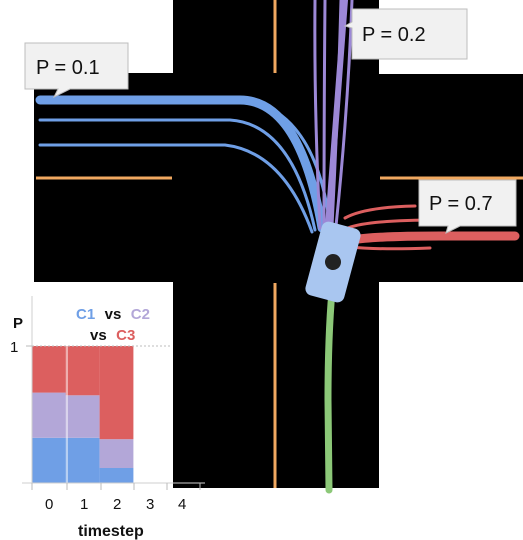 Image resolution: width=523 pixels, height=540 pixels. Describe the element at coordinates (14, 347) in the screenshot. I see `chart-y-tick-label: 1` at that location.